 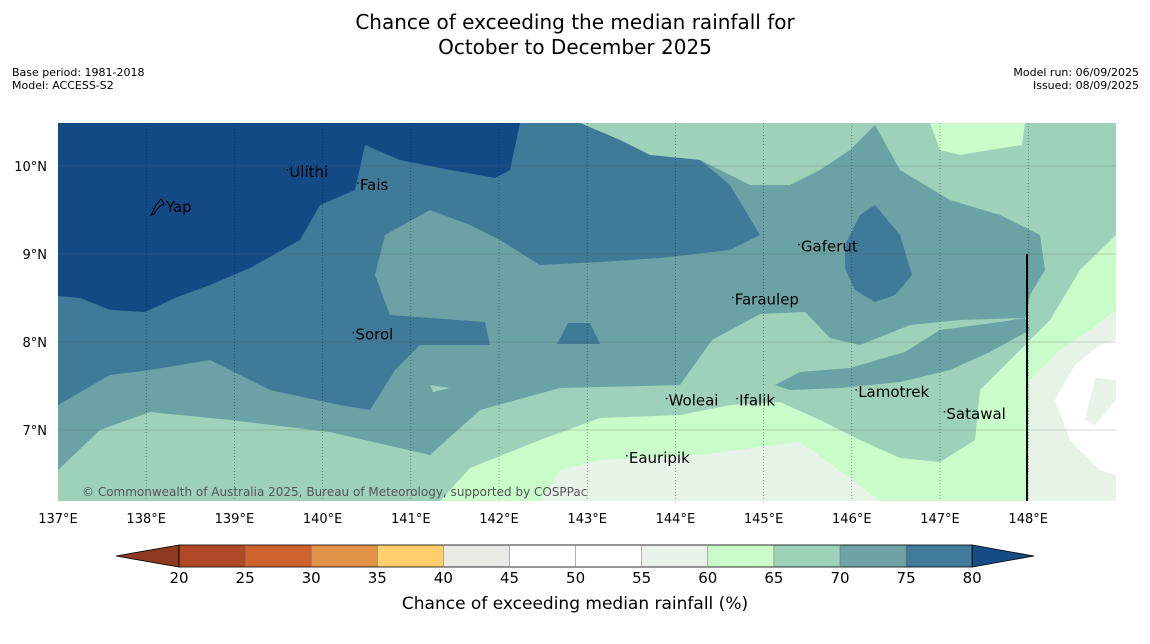 What do you see at coordinates (179, 578) in the screenshot?
I see `colorbar-tick-label: 20` at bounding box center [179, 578].